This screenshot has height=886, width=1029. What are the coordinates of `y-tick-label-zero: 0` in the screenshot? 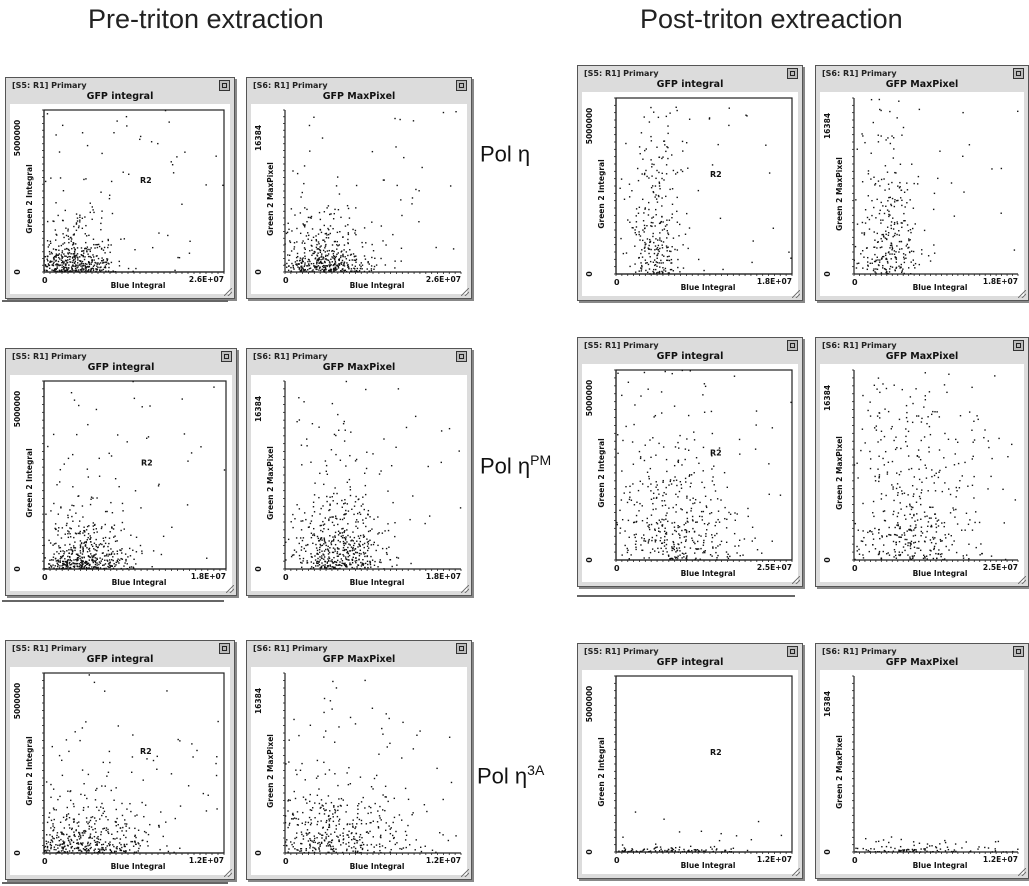 It's located at (589, 560).